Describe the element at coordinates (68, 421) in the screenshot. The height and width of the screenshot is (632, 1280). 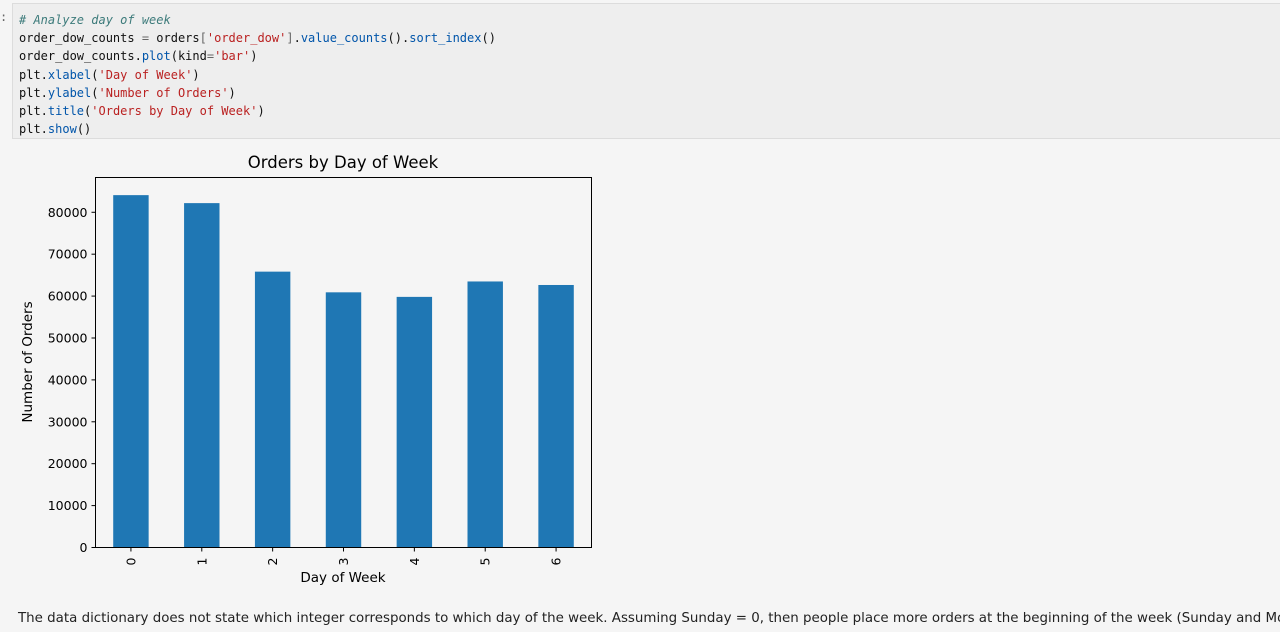
I see `y-tick-label: 30000` at that location.